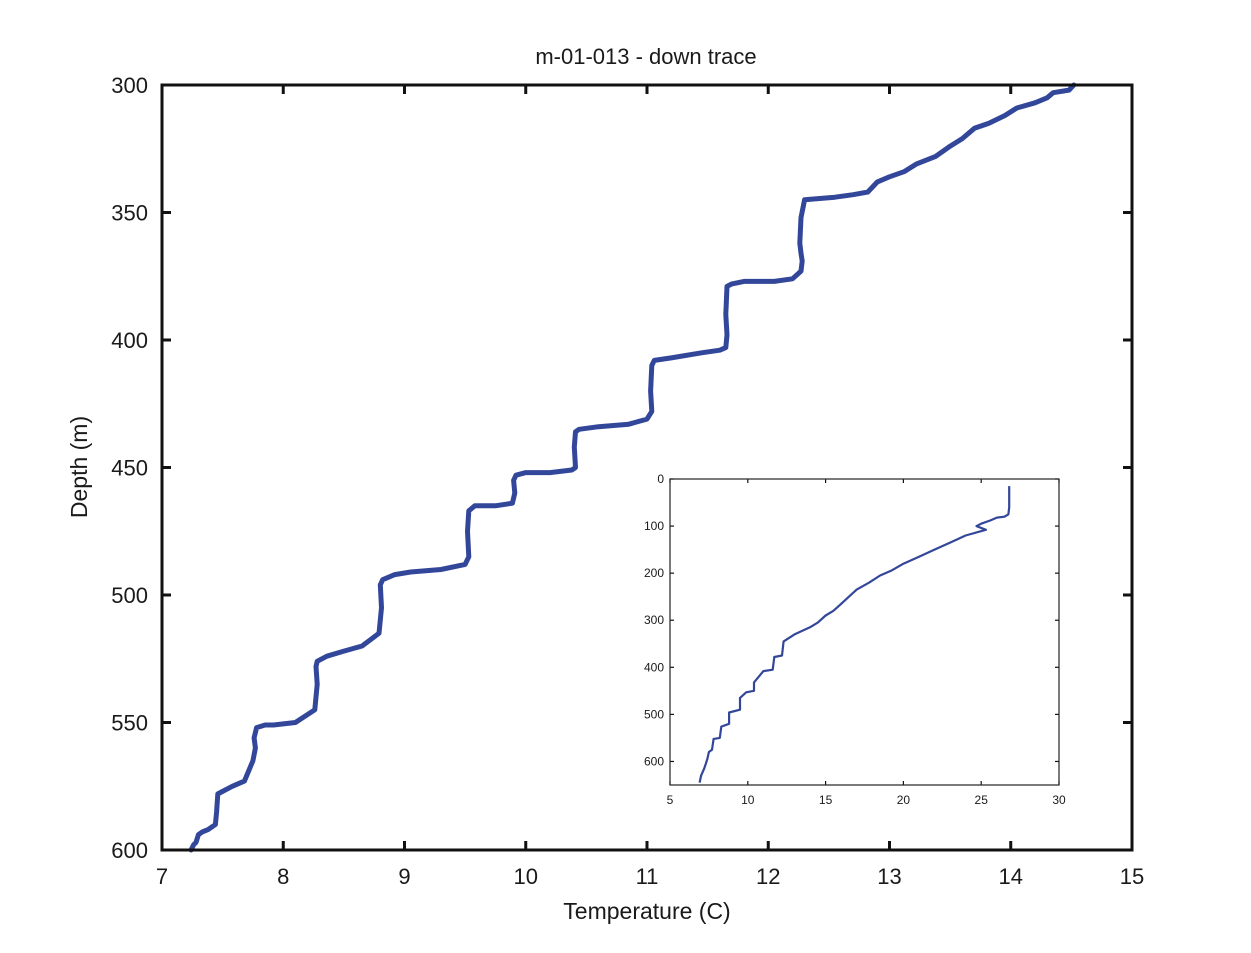 This screenshot has width=1251, height=953. I want to click on inset-y-tick-label: 100, so click(654, 526).